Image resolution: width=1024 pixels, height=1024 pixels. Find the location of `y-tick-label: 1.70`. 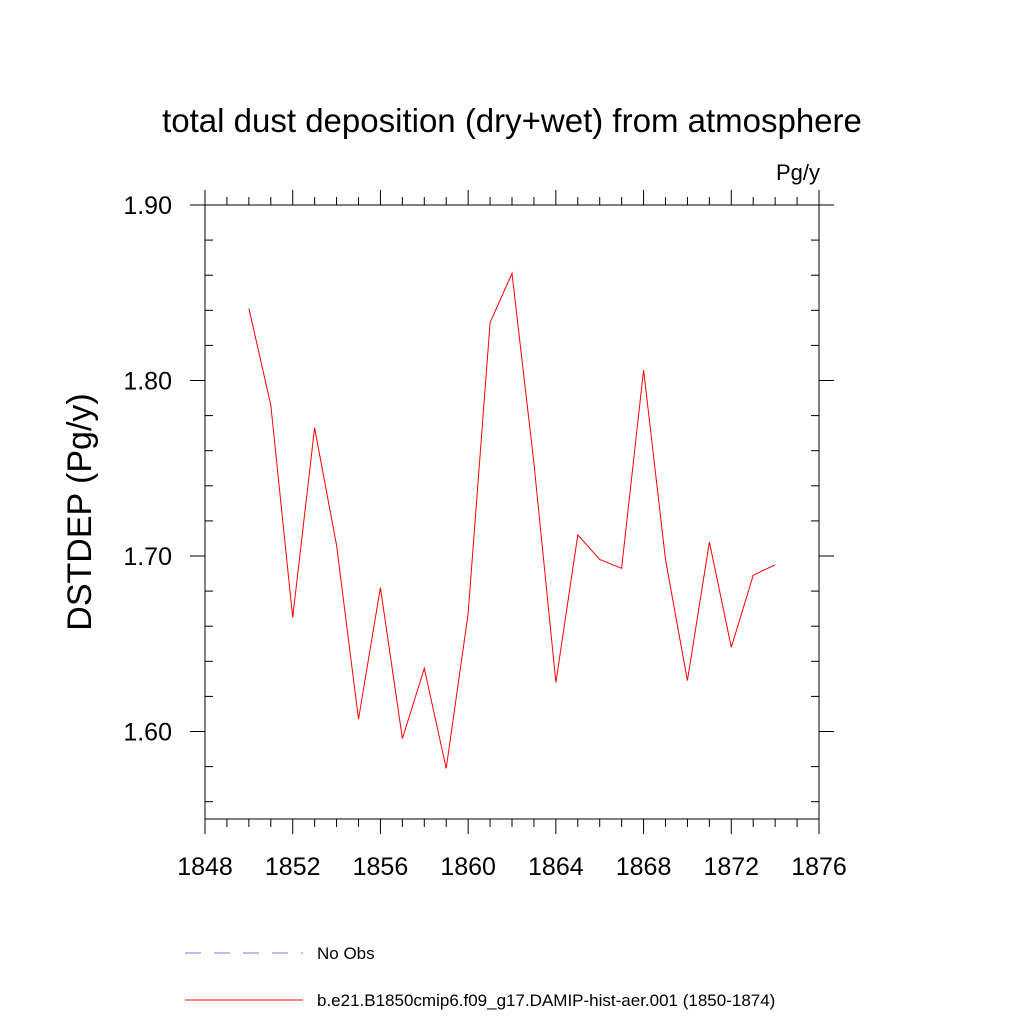

y-tick-label: 1.70 is located at coordinates (147, 557).